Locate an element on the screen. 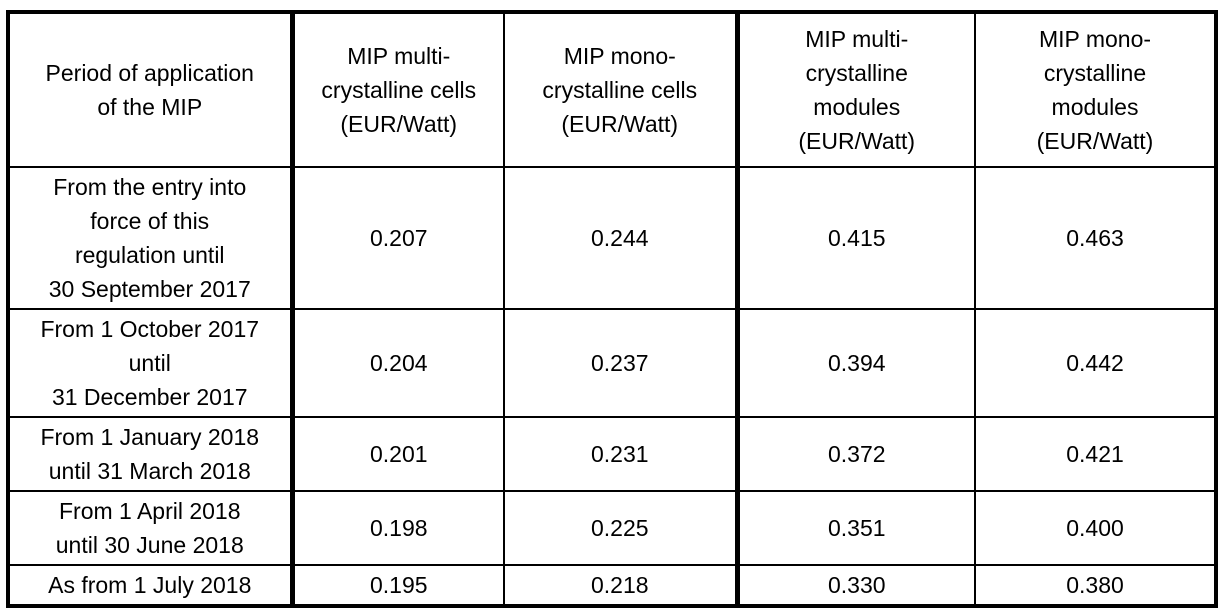  value-cell: 0.237 is located at coordinates (621, 363).